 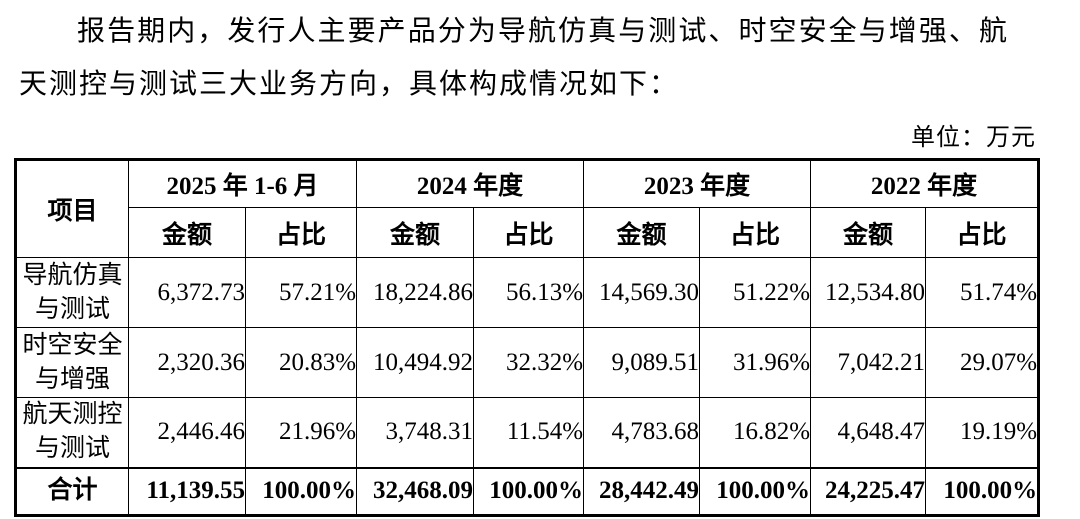 What do you see at coordinates (755, 232) in the screenshot?
I see `header-ratio-2023: 占比` at bounding box center [755, 232].